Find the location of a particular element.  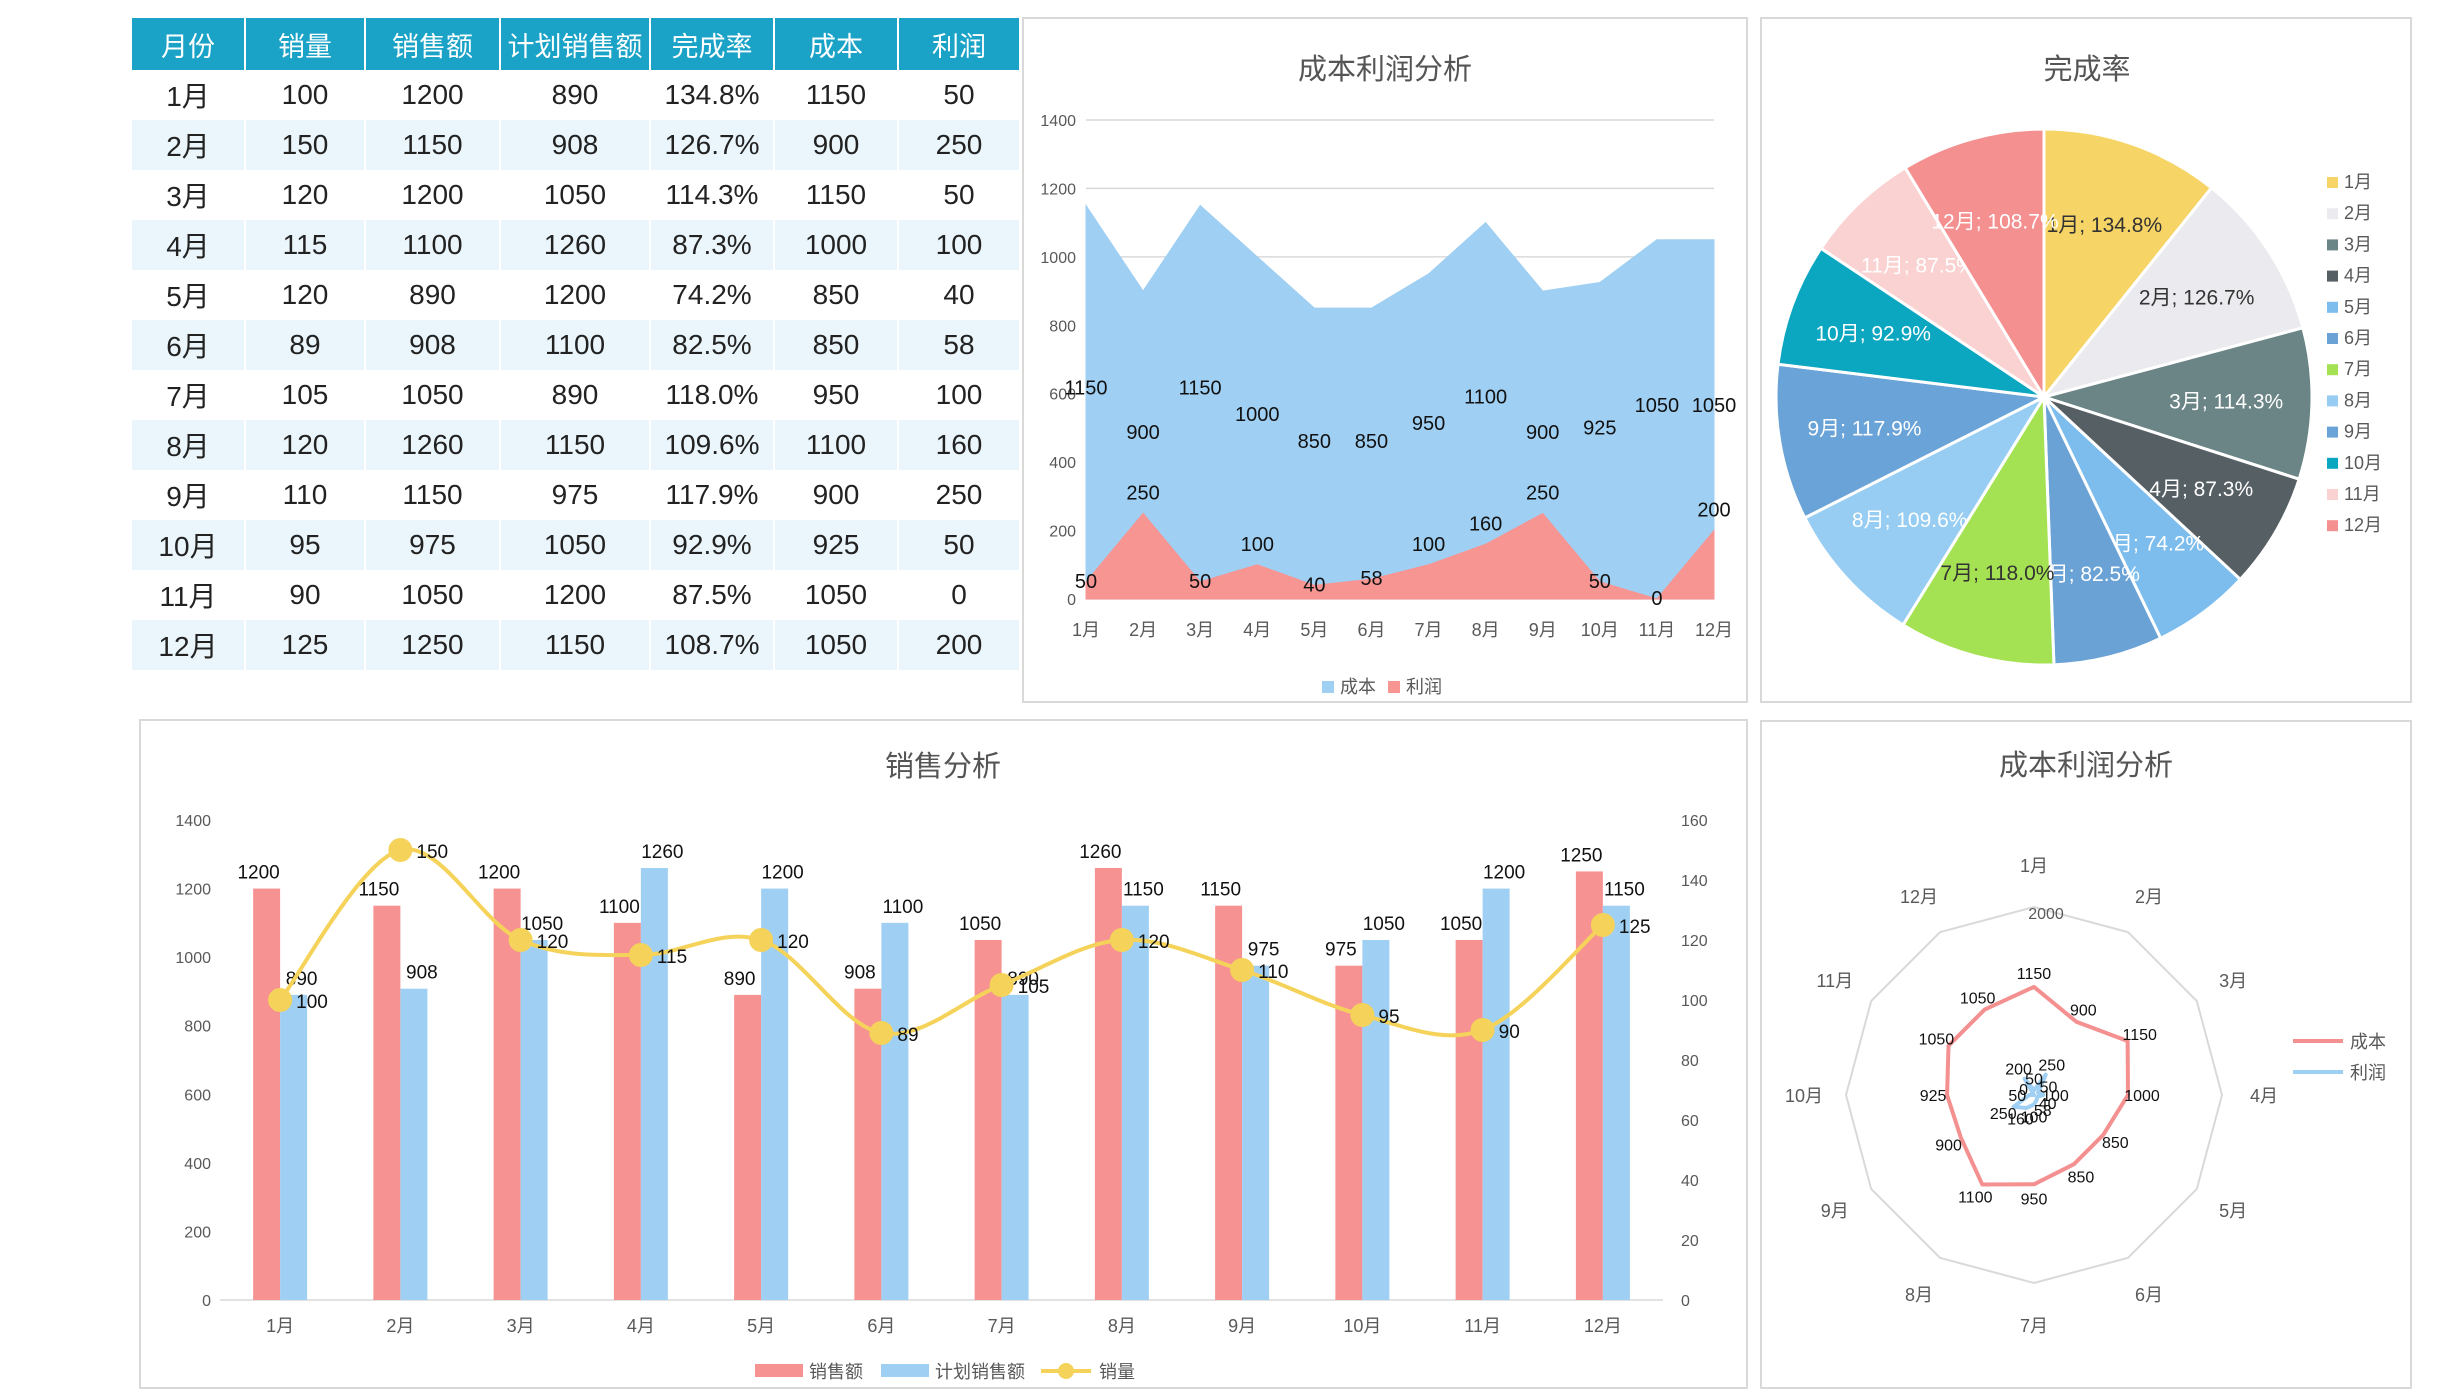

radar-grid is located at coordinates (2034, 1095).